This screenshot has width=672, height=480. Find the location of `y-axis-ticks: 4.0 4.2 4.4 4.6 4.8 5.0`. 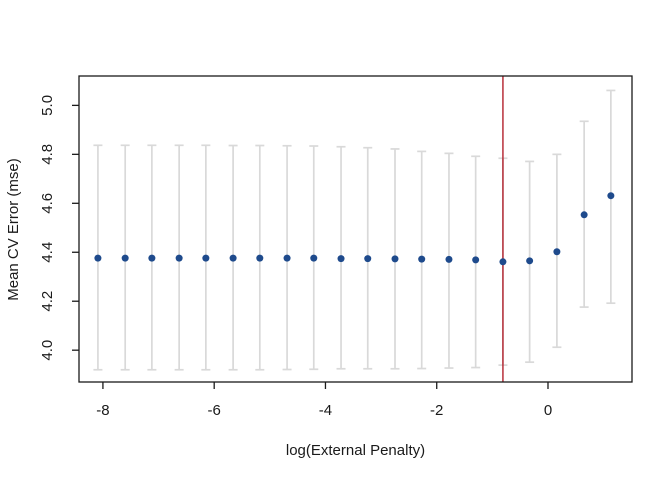

y-axis-ticks: 4.0 4.2 4.4 4.6 4.8 5.0 is located at coordinates (59, 228).